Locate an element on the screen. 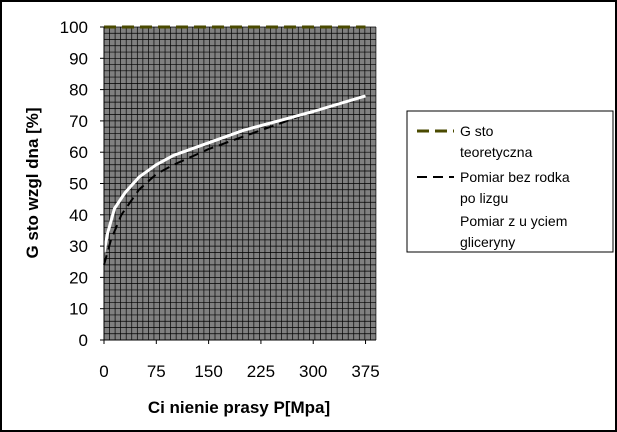 The width and height of the screenshot is (617, 432). y-tick-labels: 0 10 20 30 40 50 60 70 80 90 100 is located at coordinates (82, 184).